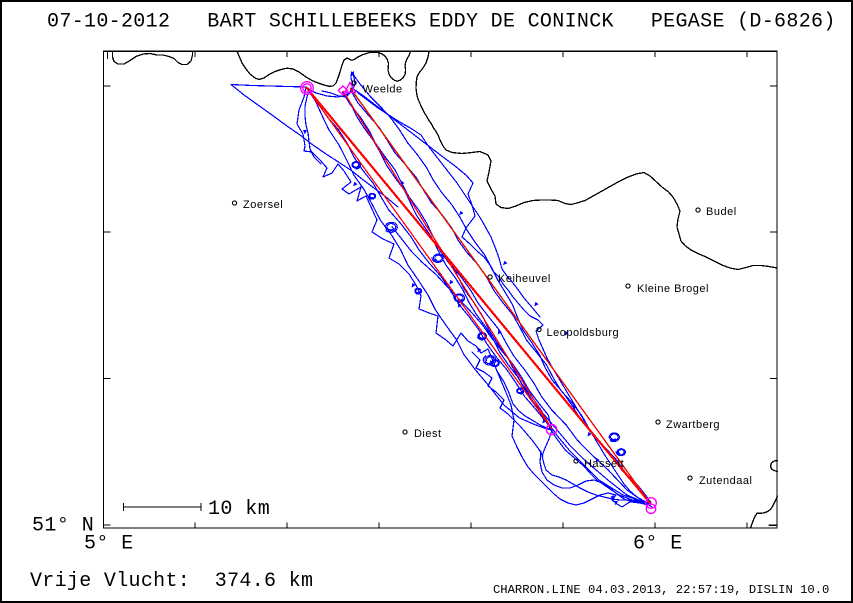  Describe the element at coordinates (524, 279) in the screenshot. I see `svg-text: Keiheuvel` at that location.